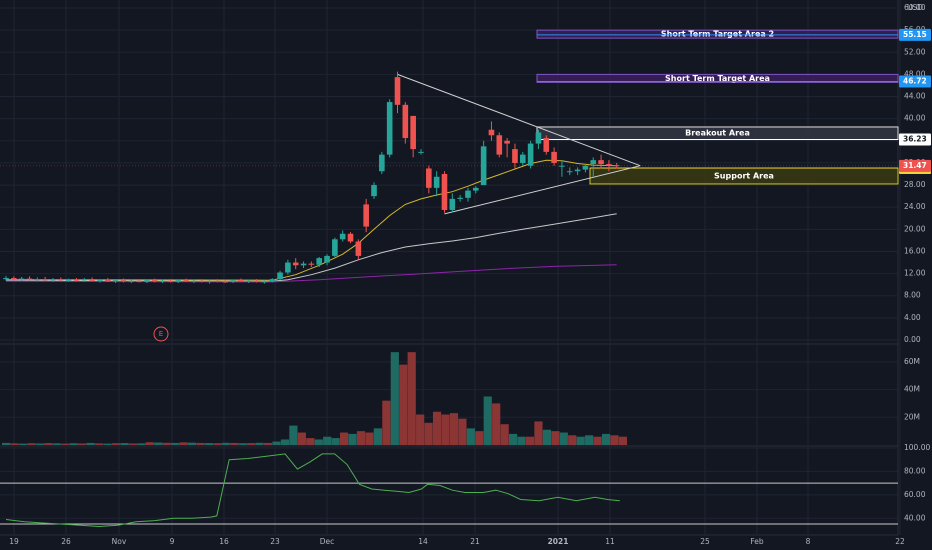 The height and width of the screenshot is (550, 932). What do you see at coordinates (915, 96) in the screenshot?
I see `price-tick-label: 44.00` at bounding box center [915, 96].